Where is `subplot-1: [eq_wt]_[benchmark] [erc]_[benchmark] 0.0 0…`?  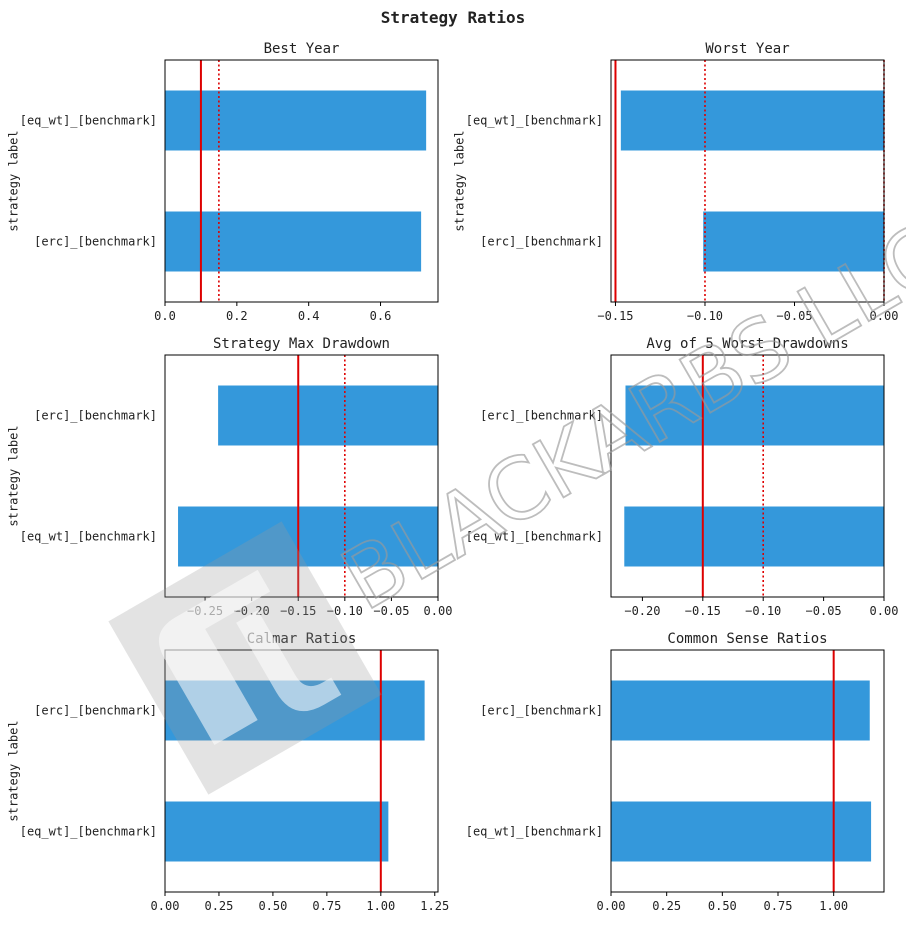 subplot-1: [eq_wt]_[benchmark] [erc]_[benchmark] 0.0 0… is located at coordinates (223, 182).